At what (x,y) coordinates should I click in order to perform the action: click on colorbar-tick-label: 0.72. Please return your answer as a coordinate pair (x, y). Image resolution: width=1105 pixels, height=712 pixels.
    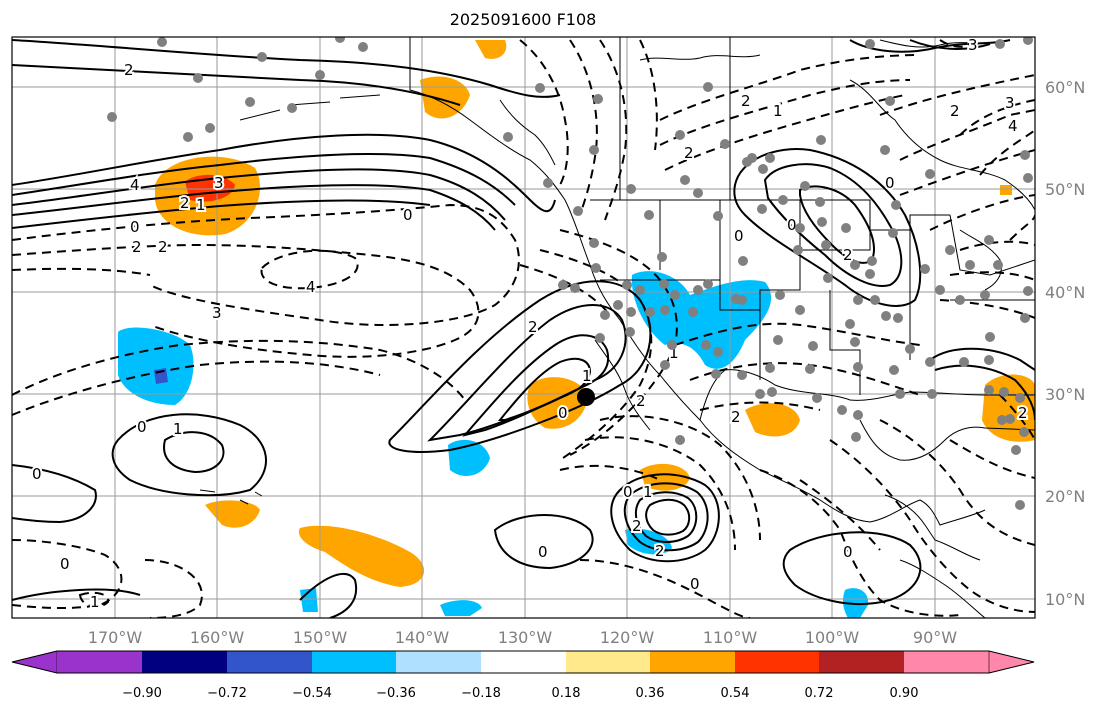
    Looking at the image, I should click on (819, 693).